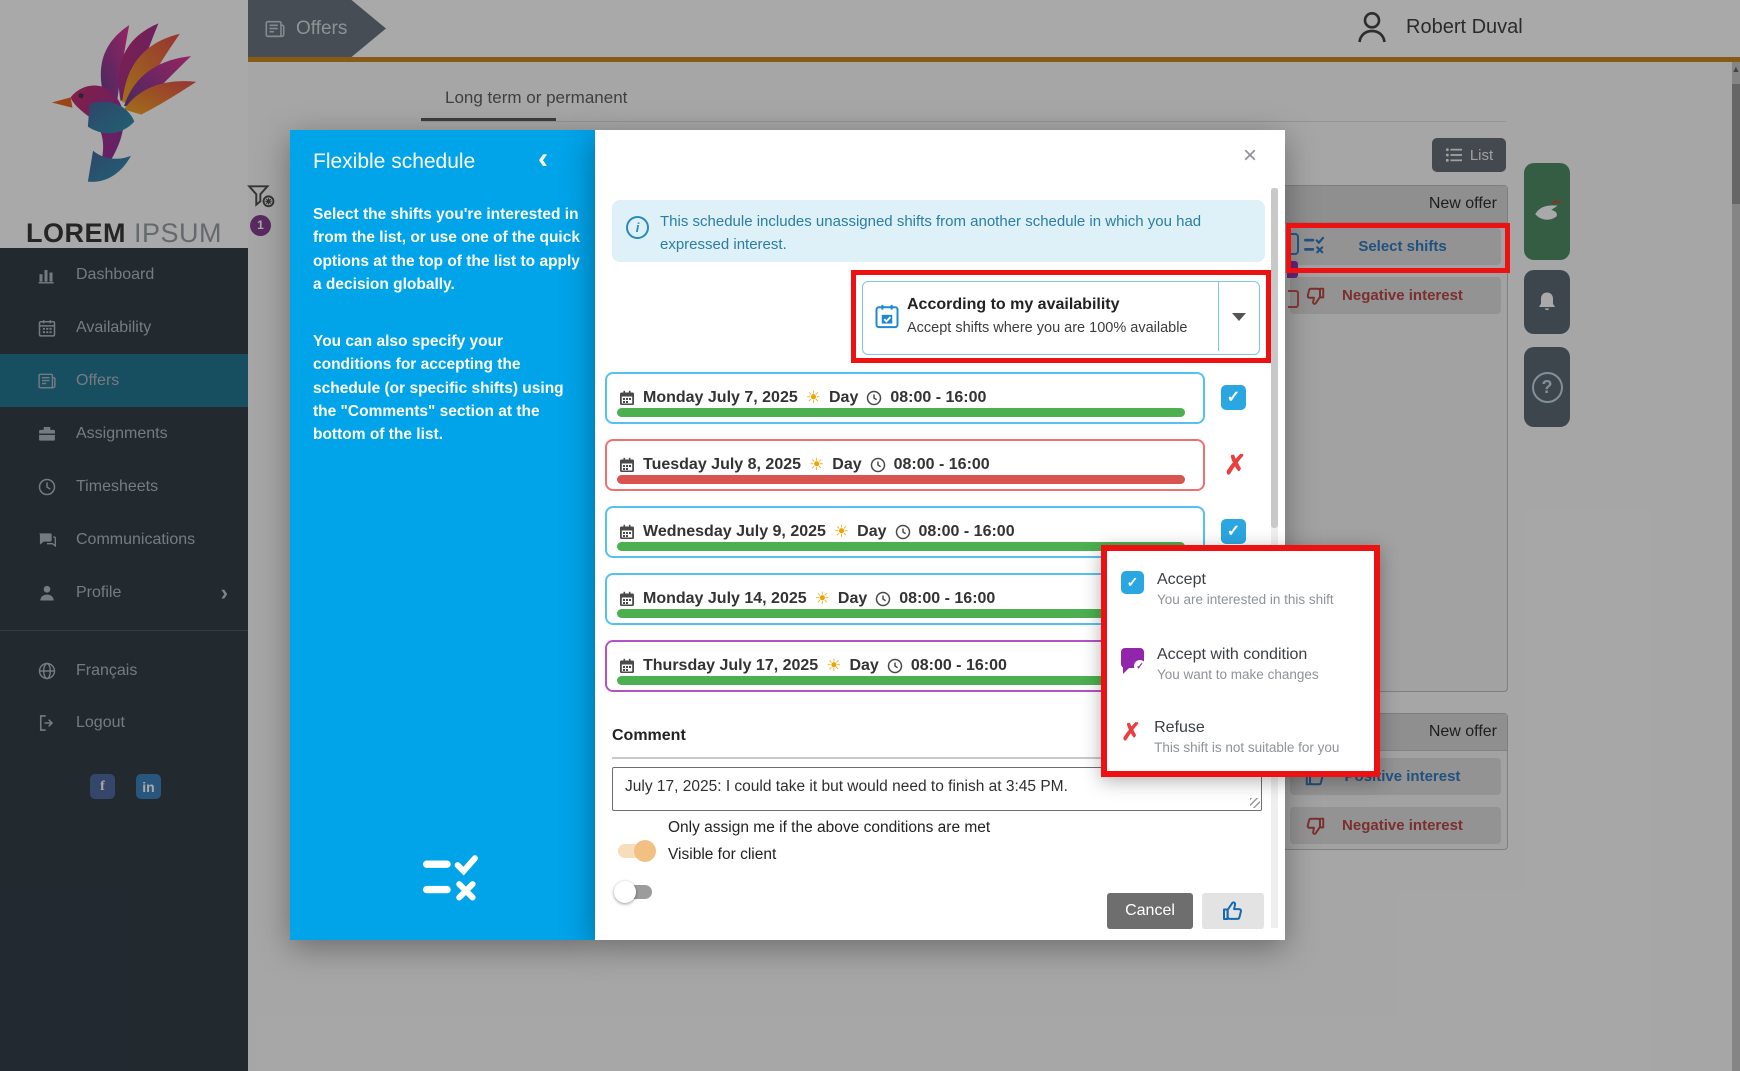 The image size is (1740, 1071). What do you see at coordinates (994, 28) in the screenshot?
I see `topbar` at bounding box center [994, 28].